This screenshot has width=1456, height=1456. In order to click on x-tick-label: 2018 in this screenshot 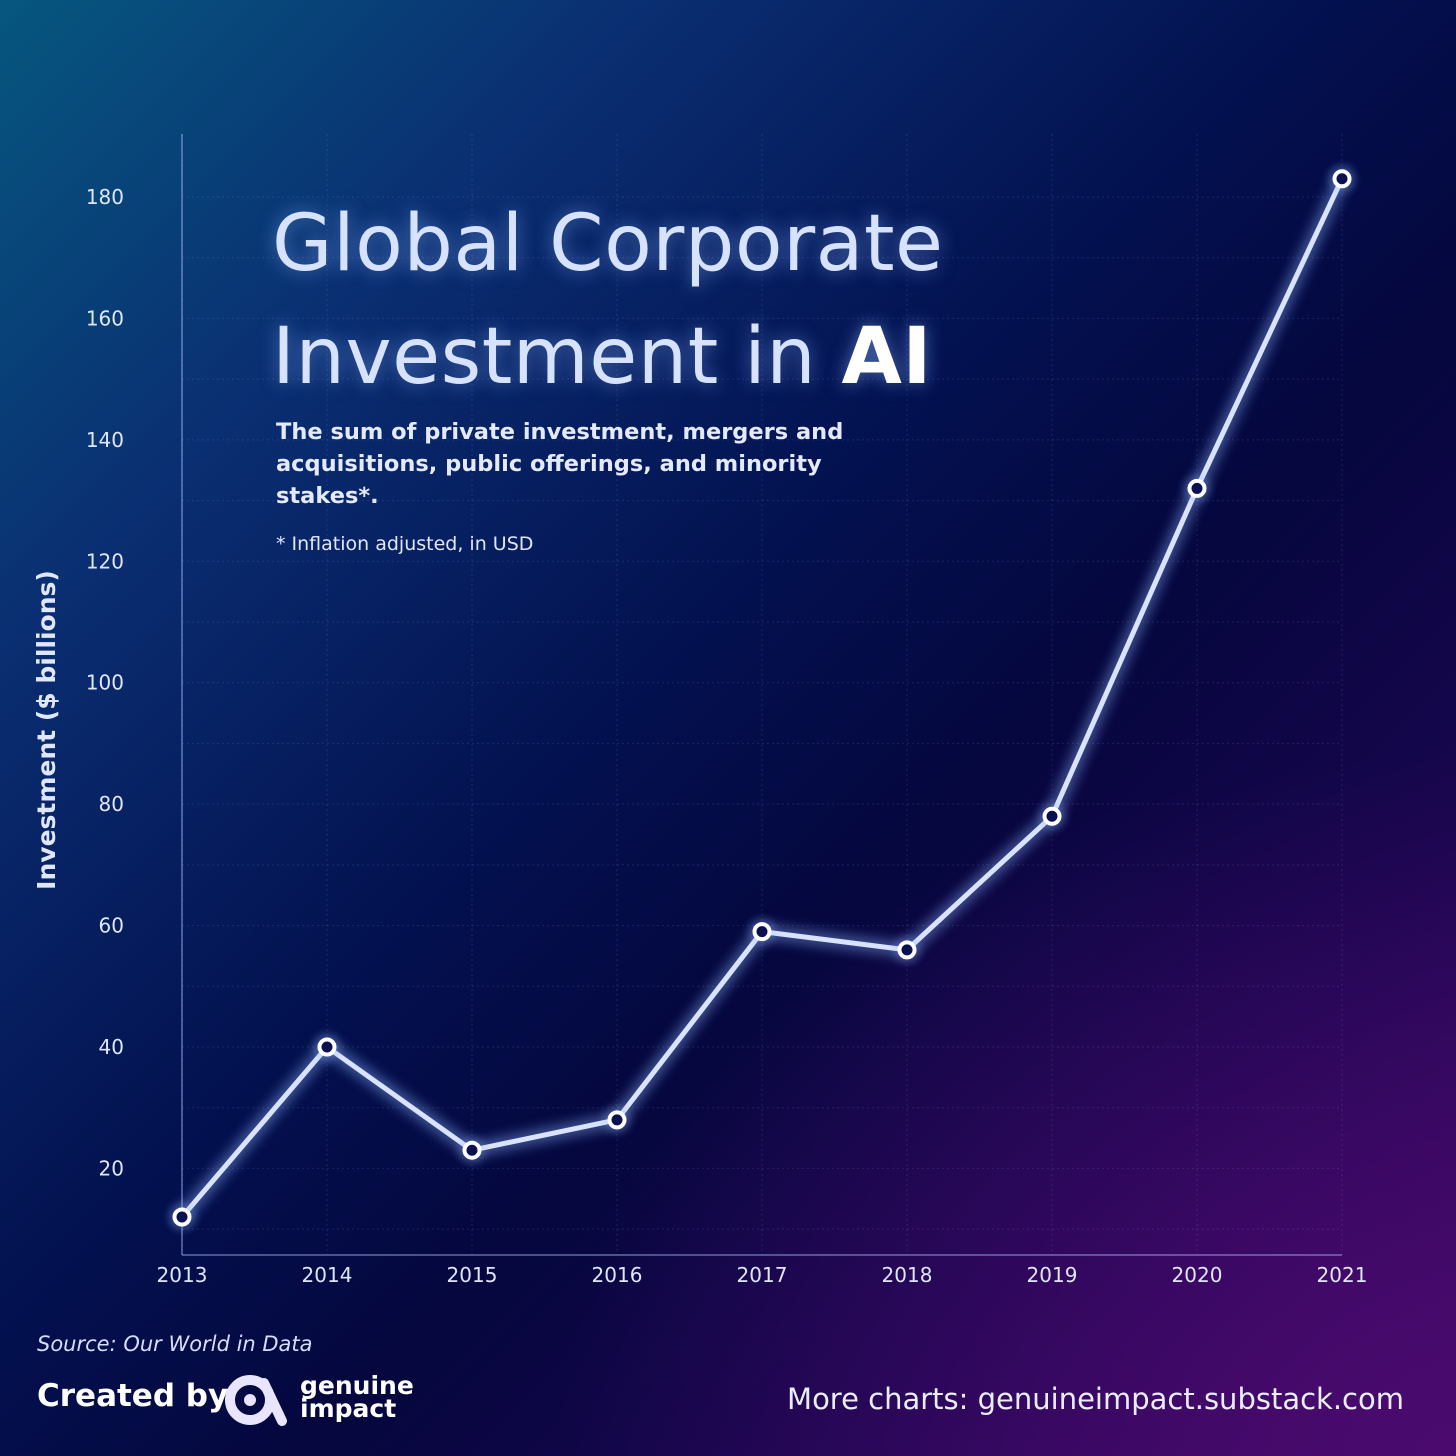, I will do `click(907, 1275)`.